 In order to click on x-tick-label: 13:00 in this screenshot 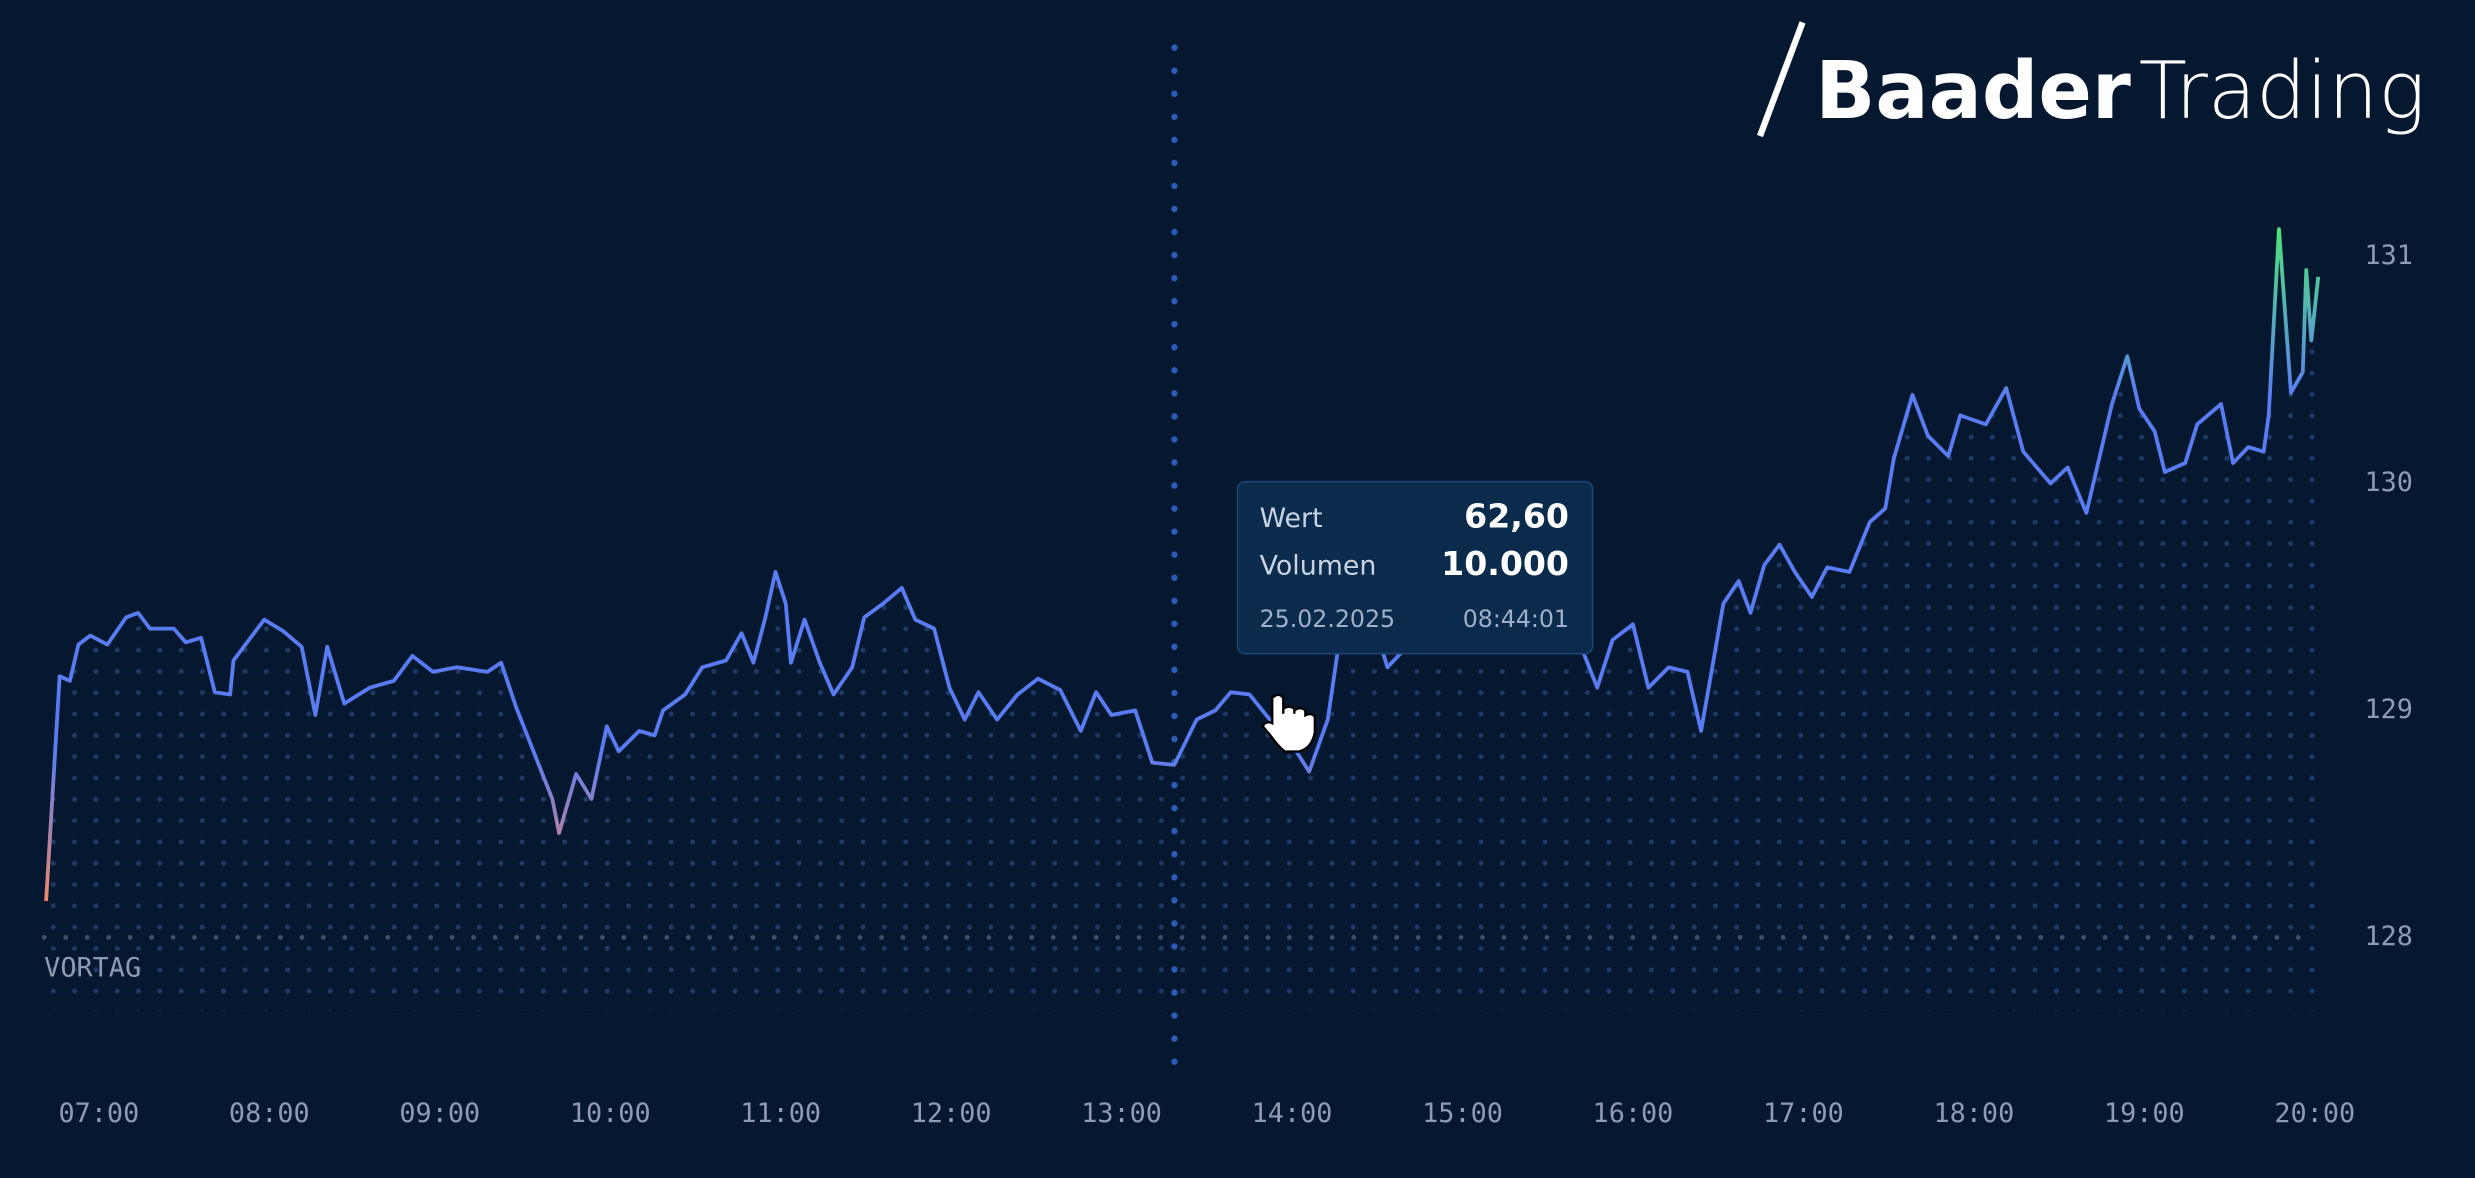, I will do `click(1121, 1113)`.